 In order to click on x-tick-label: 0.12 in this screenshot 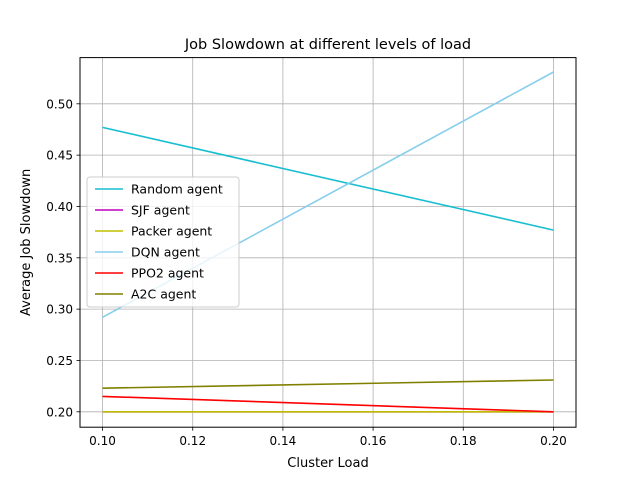, I will do `click(192, 441)`.